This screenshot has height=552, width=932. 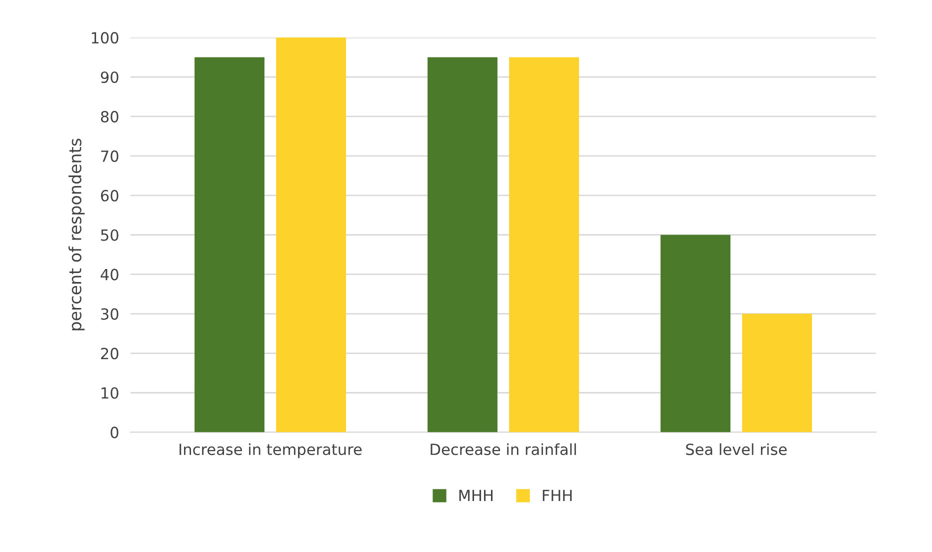 What do you see at coordinates (503, 449) in the screenshot?
I see `x-tick-label: Decrease in rainfall` at bounding box center [503, 449].